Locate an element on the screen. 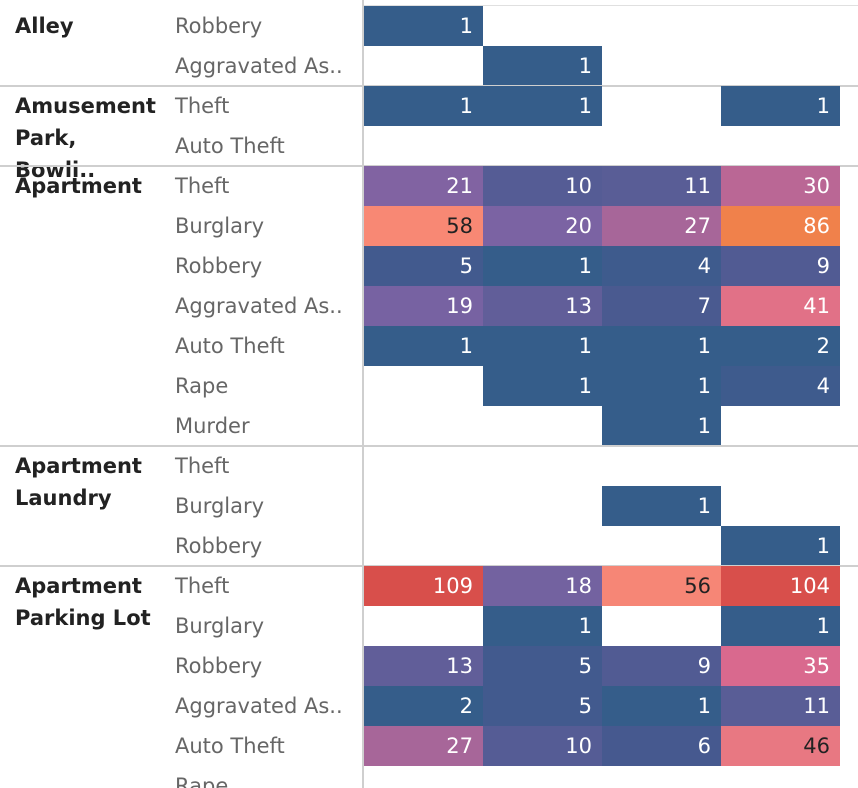  cell-value-label: 30 is located at coordinates (816, 186).